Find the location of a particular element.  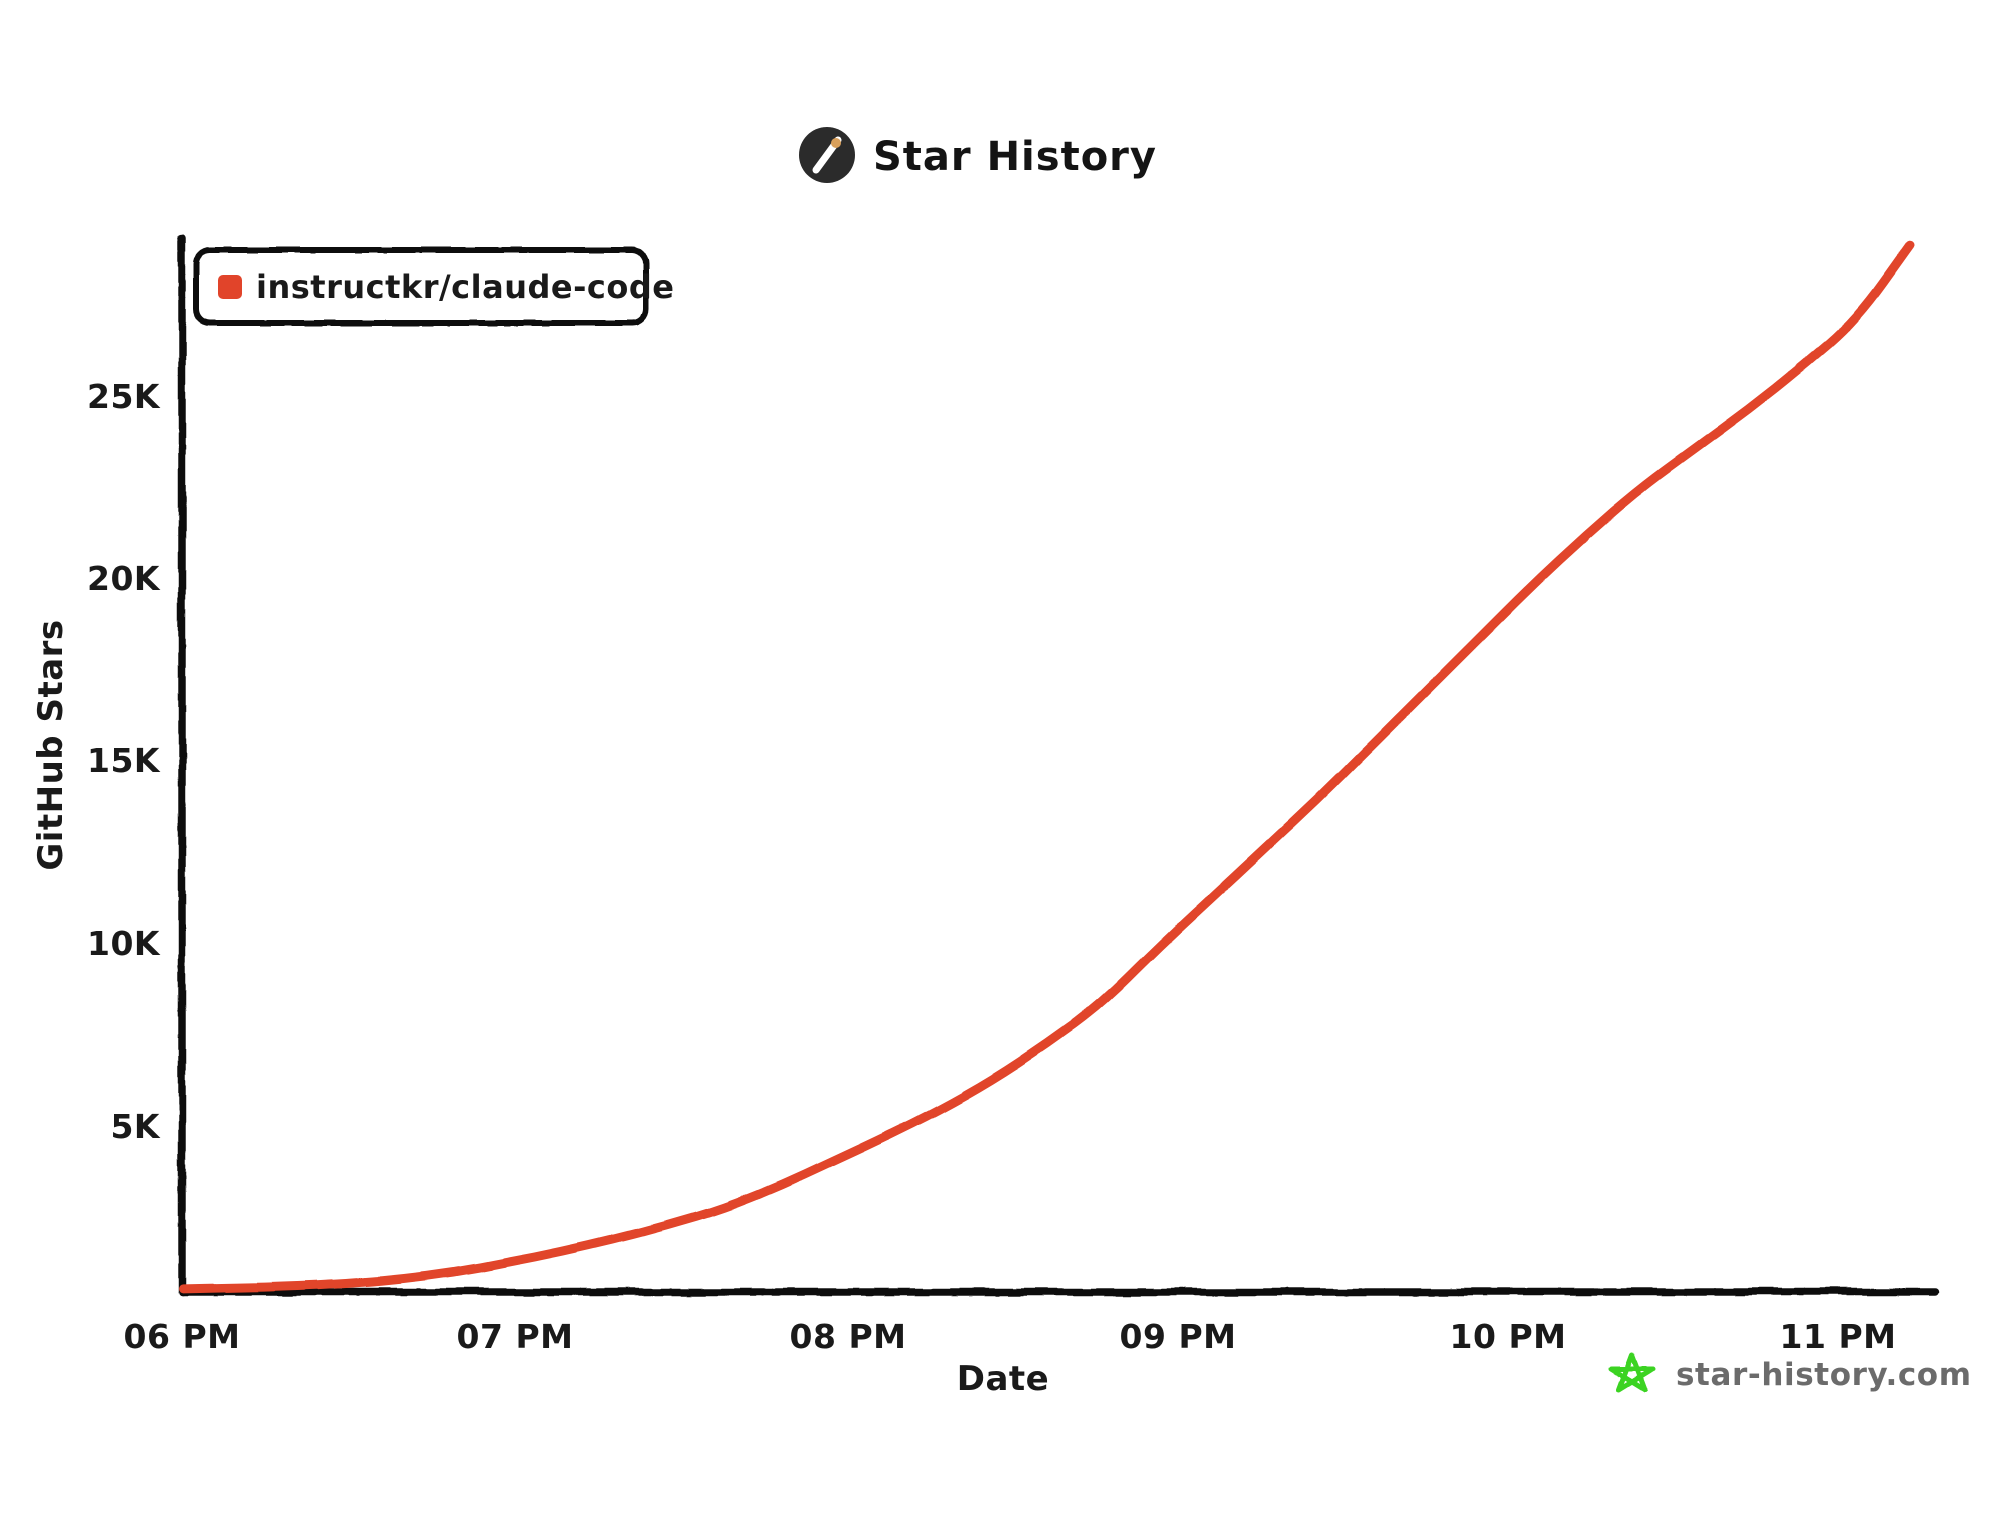

legend-marker-icon is located at coordinates (230, 287).